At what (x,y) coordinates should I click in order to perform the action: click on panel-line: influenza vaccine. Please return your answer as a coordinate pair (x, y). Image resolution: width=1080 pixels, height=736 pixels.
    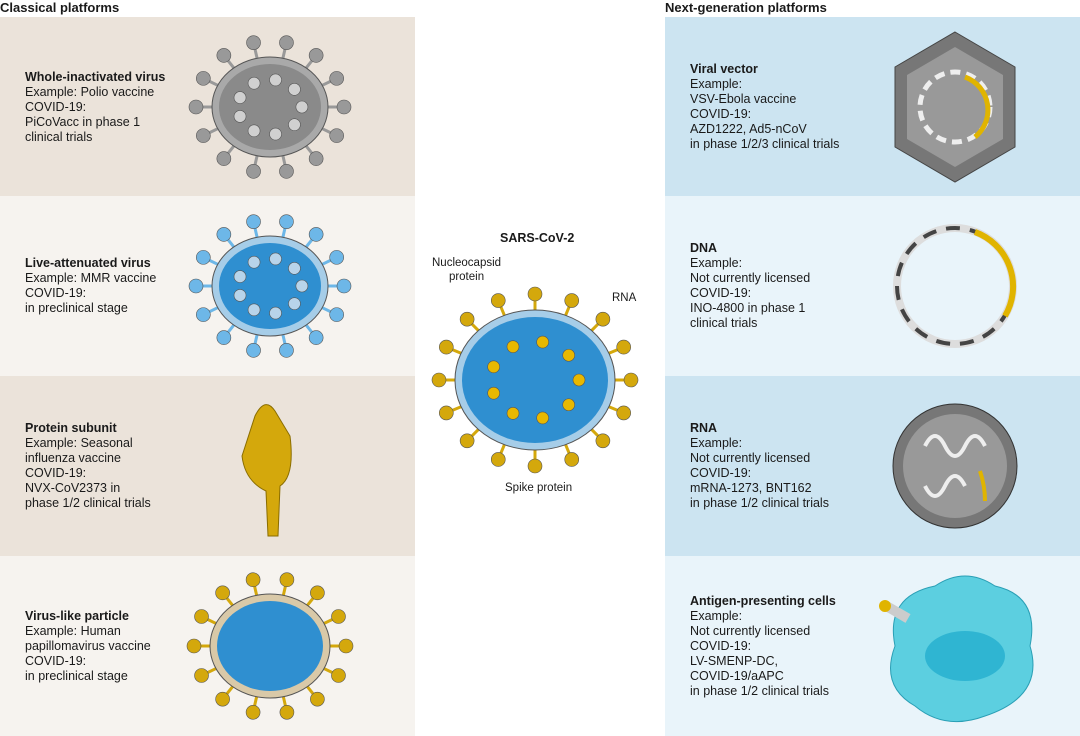
    Looking at the image, I should click on (73, 458).